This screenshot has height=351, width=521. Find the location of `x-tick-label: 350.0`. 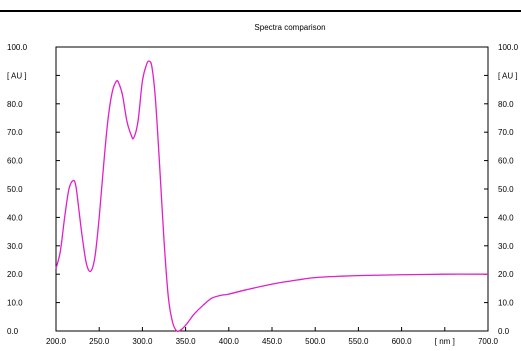

x-tick-label: 350.0 is located at coordinates (186, 341).